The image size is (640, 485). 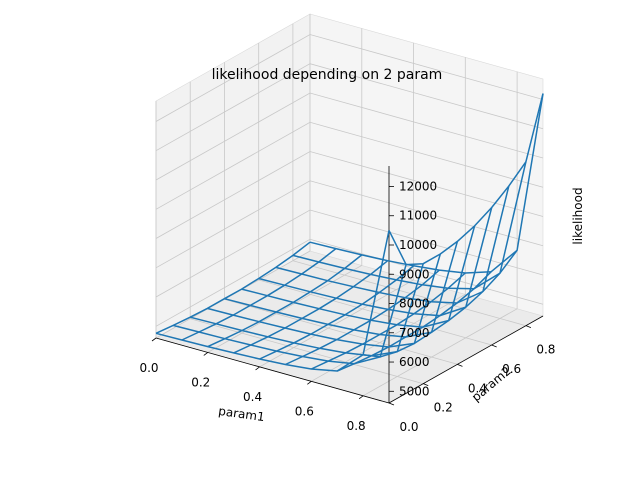 I want to click on y-tick-label: 0.2, so click(x=443, y=408).